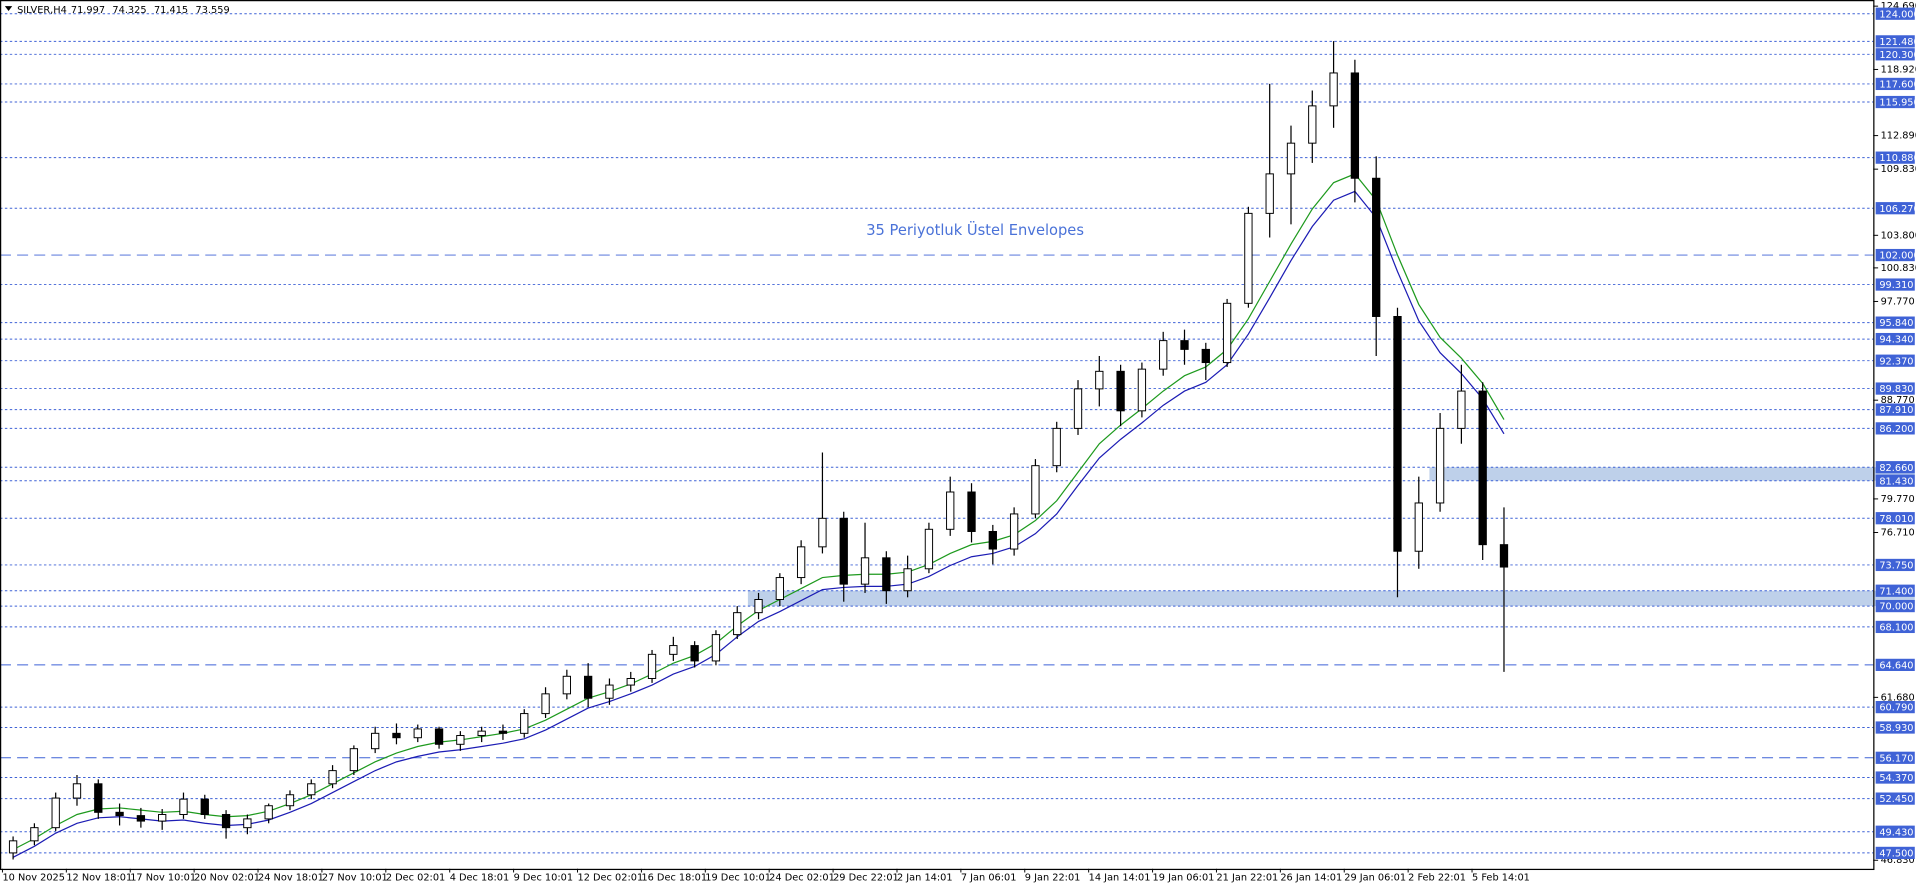 Image resolution: width=1916 pixels, height=888 pixels. Describe the element at coordinates (1120, 877) in the screenshot. I see `x-tick-label: 14 Jan 14:01` at that location.